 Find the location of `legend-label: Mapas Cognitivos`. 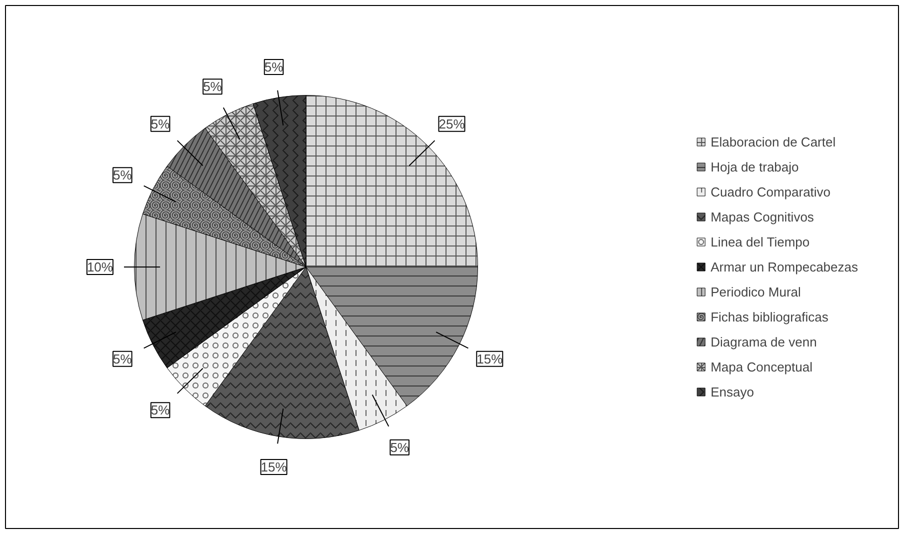

legend-label: Mapas Cognitivos is located at coordinates (762, 216).